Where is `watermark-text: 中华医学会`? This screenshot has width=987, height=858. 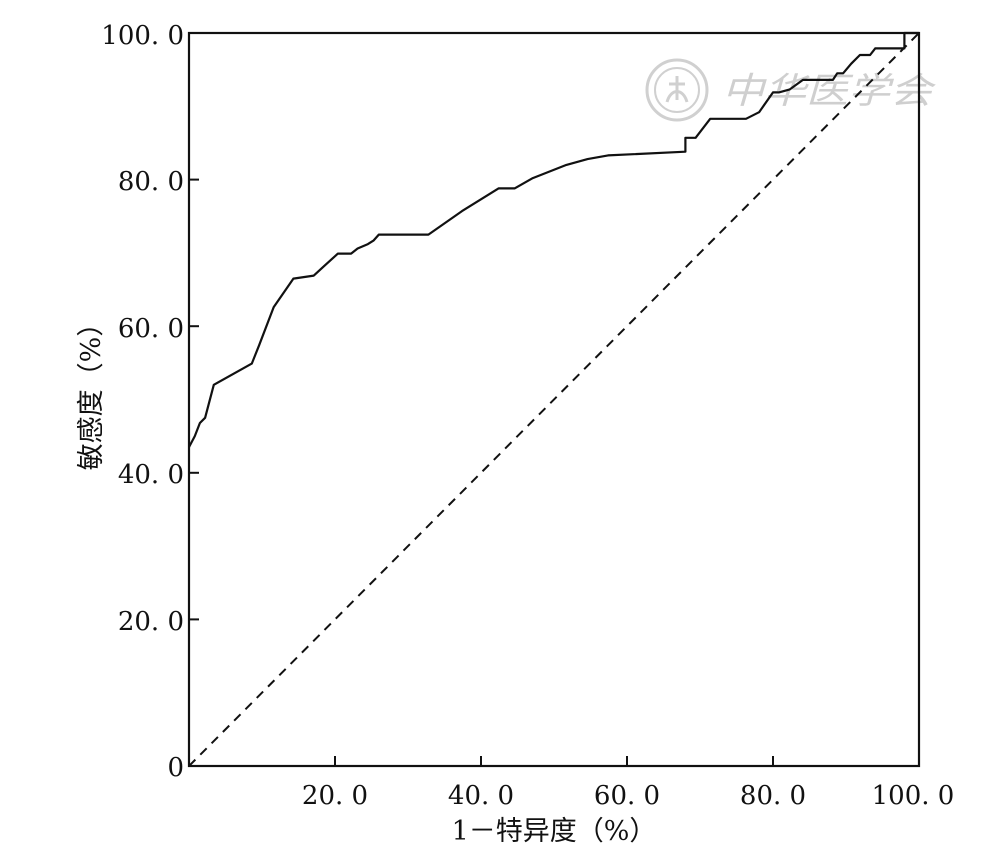 watermark-text: 中华医学会 is located at coordinates (829, 91).